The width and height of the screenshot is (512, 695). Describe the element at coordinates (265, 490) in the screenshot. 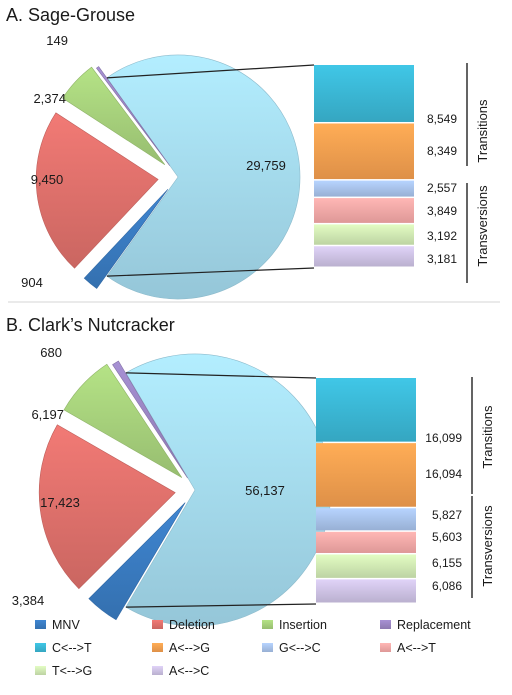

I see `slice-label-snp: 56,137` at that location.